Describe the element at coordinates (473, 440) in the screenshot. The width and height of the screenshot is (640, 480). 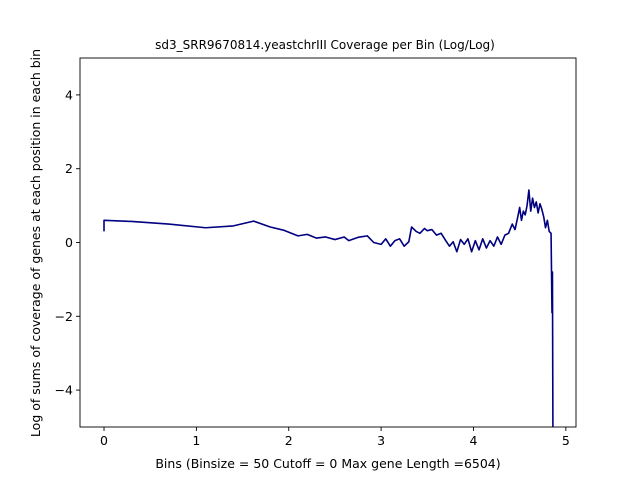
I see `x-tick-label: 4` at that location.